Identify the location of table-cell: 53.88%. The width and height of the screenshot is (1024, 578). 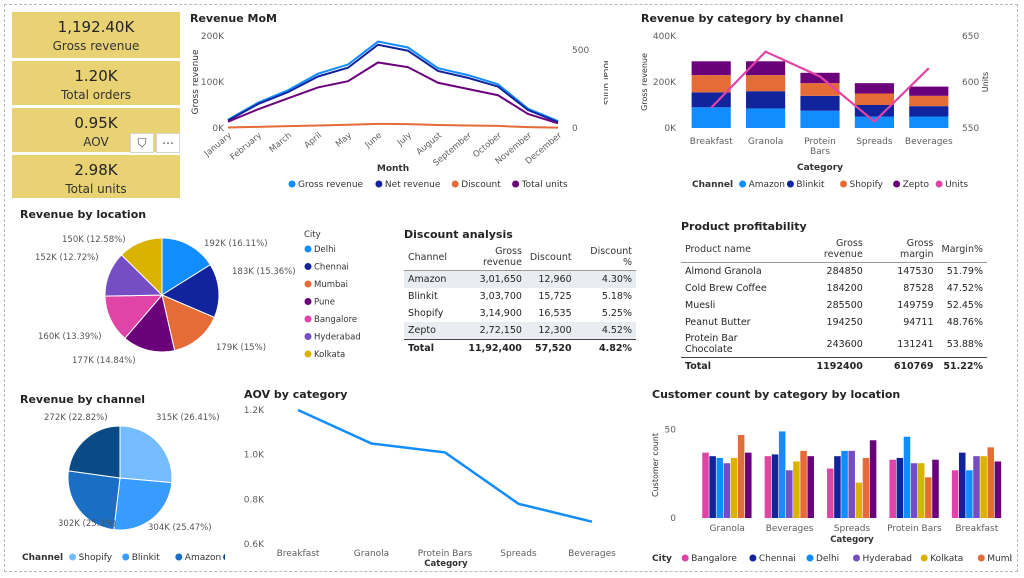
(964, 344).